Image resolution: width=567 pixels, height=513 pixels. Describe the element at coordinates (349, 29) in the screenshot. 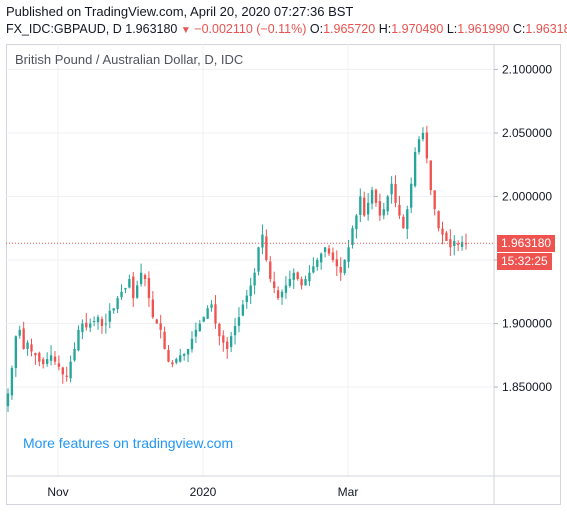

I see `open-value: 1.965720` at that location.